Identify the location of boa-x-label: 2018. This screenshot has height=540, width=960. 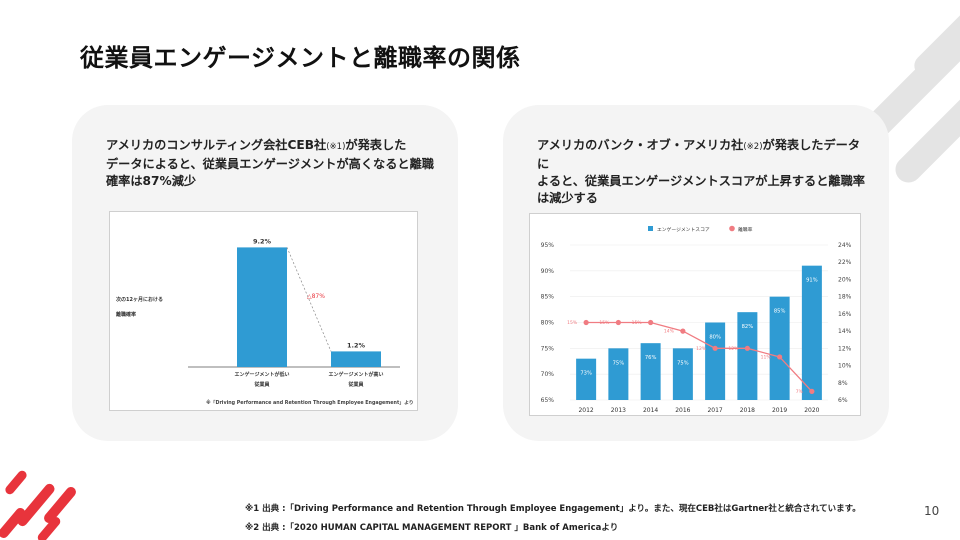
(747, 410).